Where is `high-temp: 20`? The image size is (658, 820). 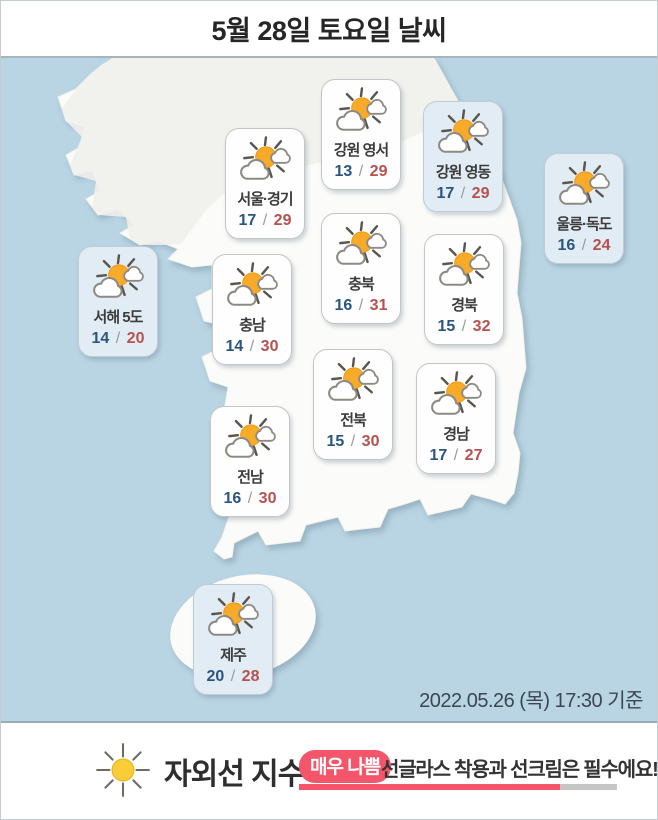 high-temp: 20 is located at coordinates (135, 338).